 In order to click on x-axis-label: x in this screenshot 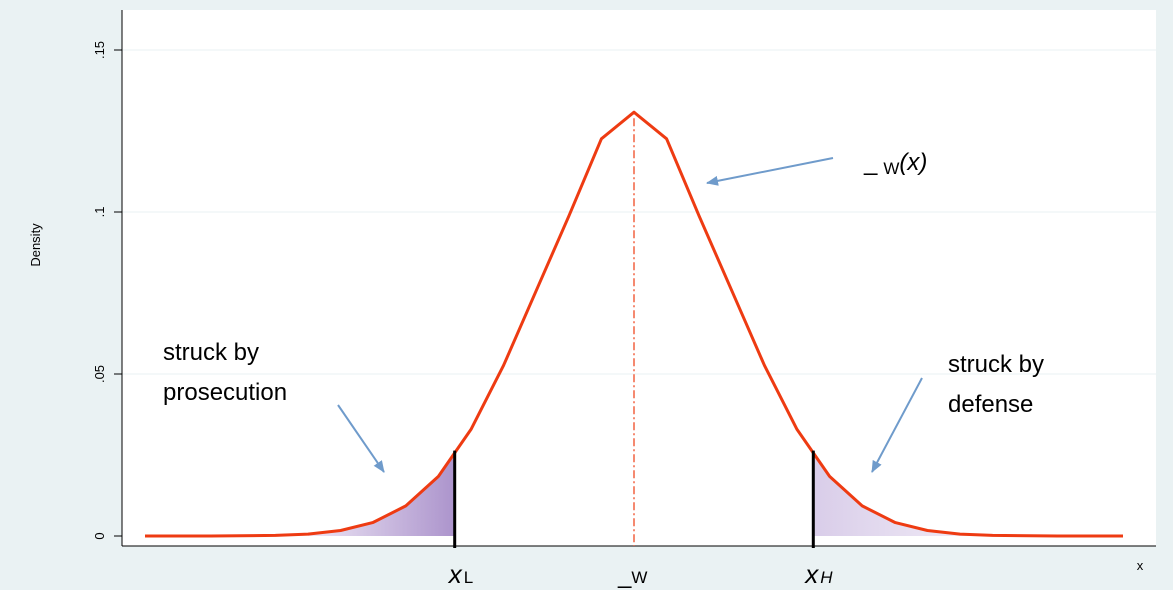, I will do `click(1140, 565)`.